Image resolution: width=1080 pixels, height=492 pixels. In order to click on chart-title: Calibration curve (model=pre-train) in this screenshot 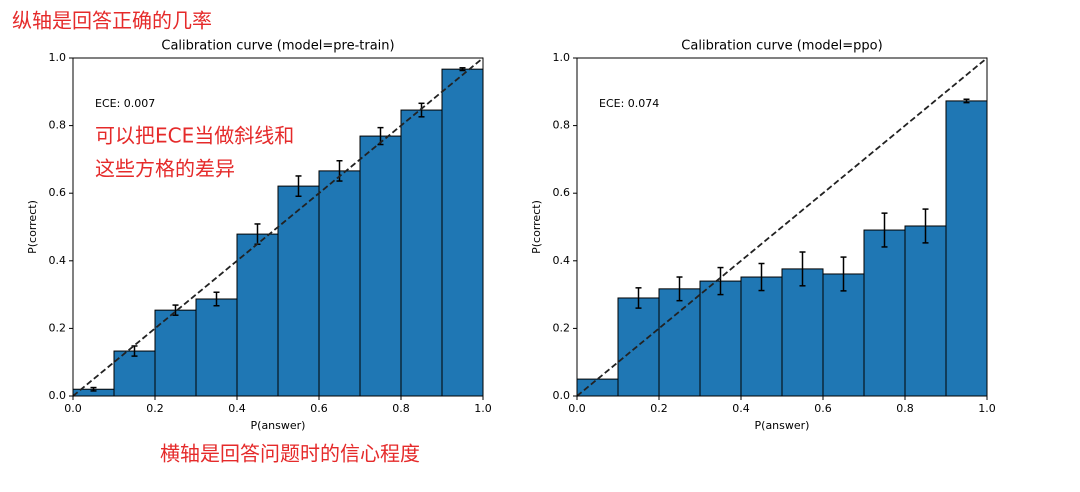, I will do `click(277, 46)`.